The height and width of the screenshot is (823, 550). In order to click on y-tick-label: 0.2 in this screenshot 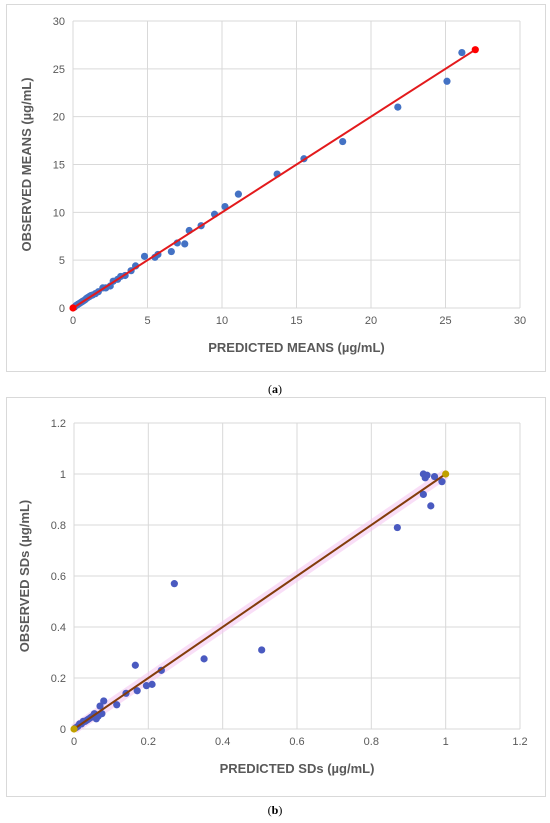, I will do `click(58, 679)`.